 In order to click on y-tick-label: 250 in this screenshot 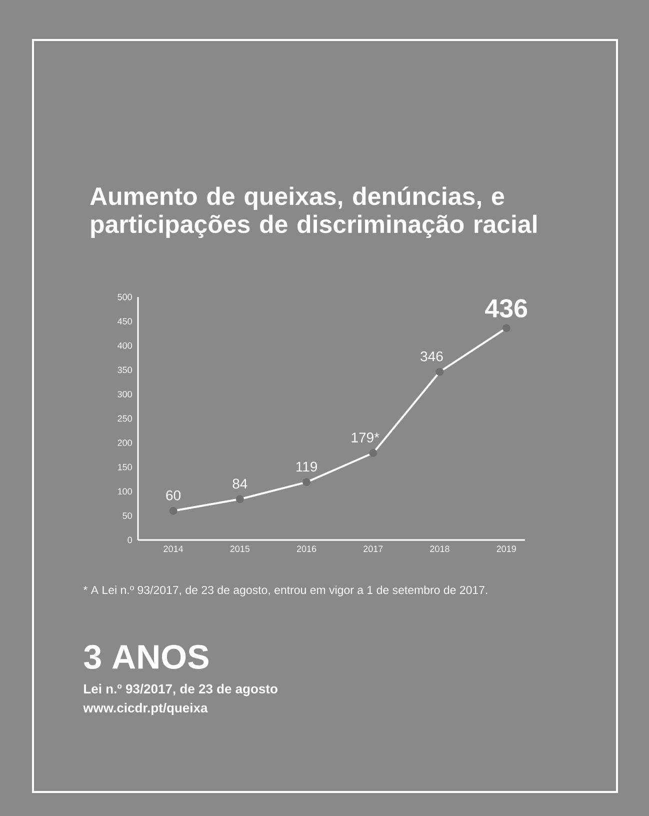, I will do `click(125, 418)`.